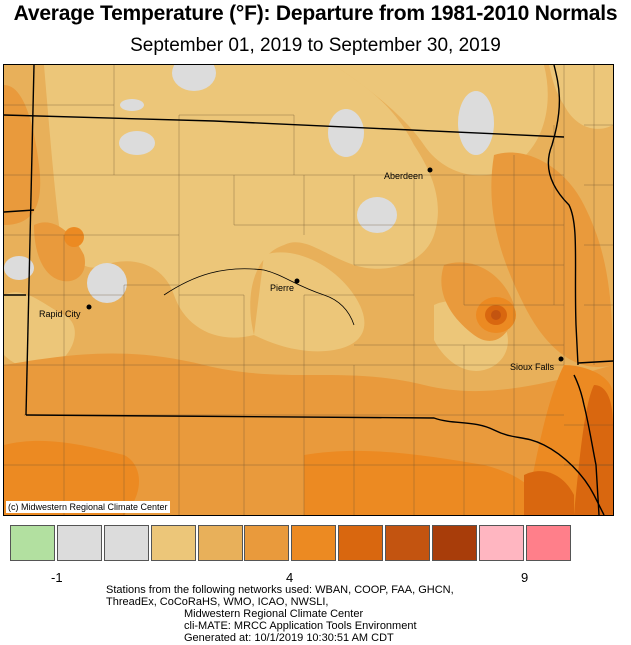  What do you see at coordinates (289, 638) in the screenshot?
I see `footer-line: Generated at: 10/1/2019 10:30:51 AM CDT` at bounding box center [289, 638].